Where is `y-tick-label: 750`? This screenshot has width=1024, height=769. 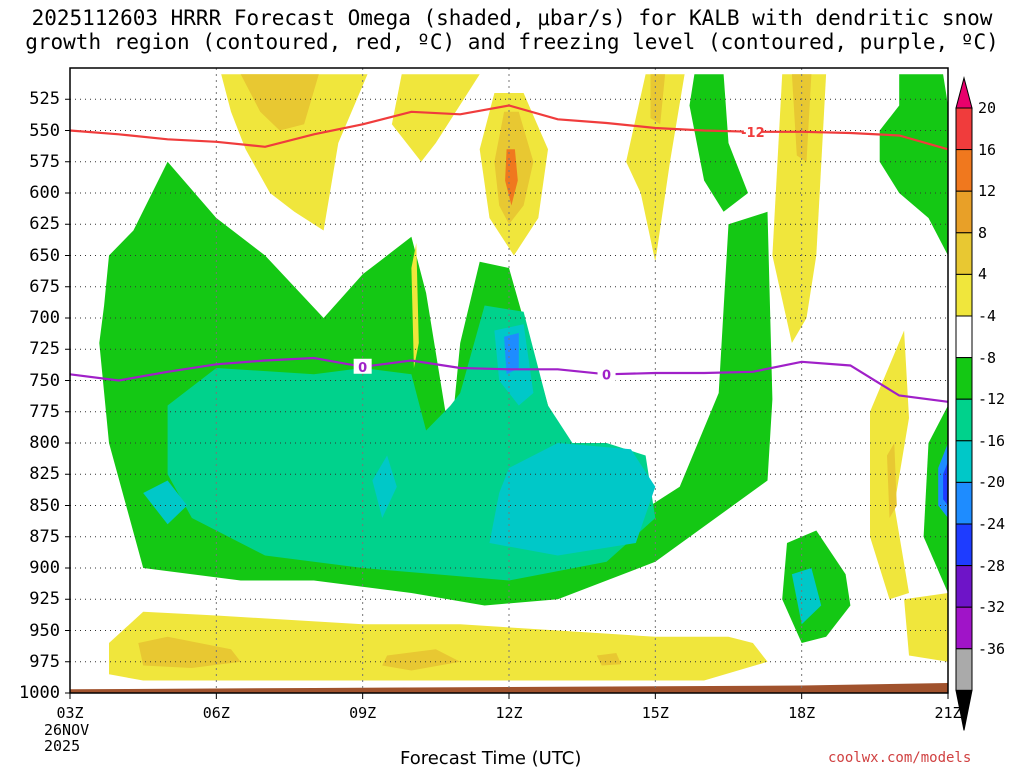
y-tick-label: 750 is located at coordinates (44, 380).